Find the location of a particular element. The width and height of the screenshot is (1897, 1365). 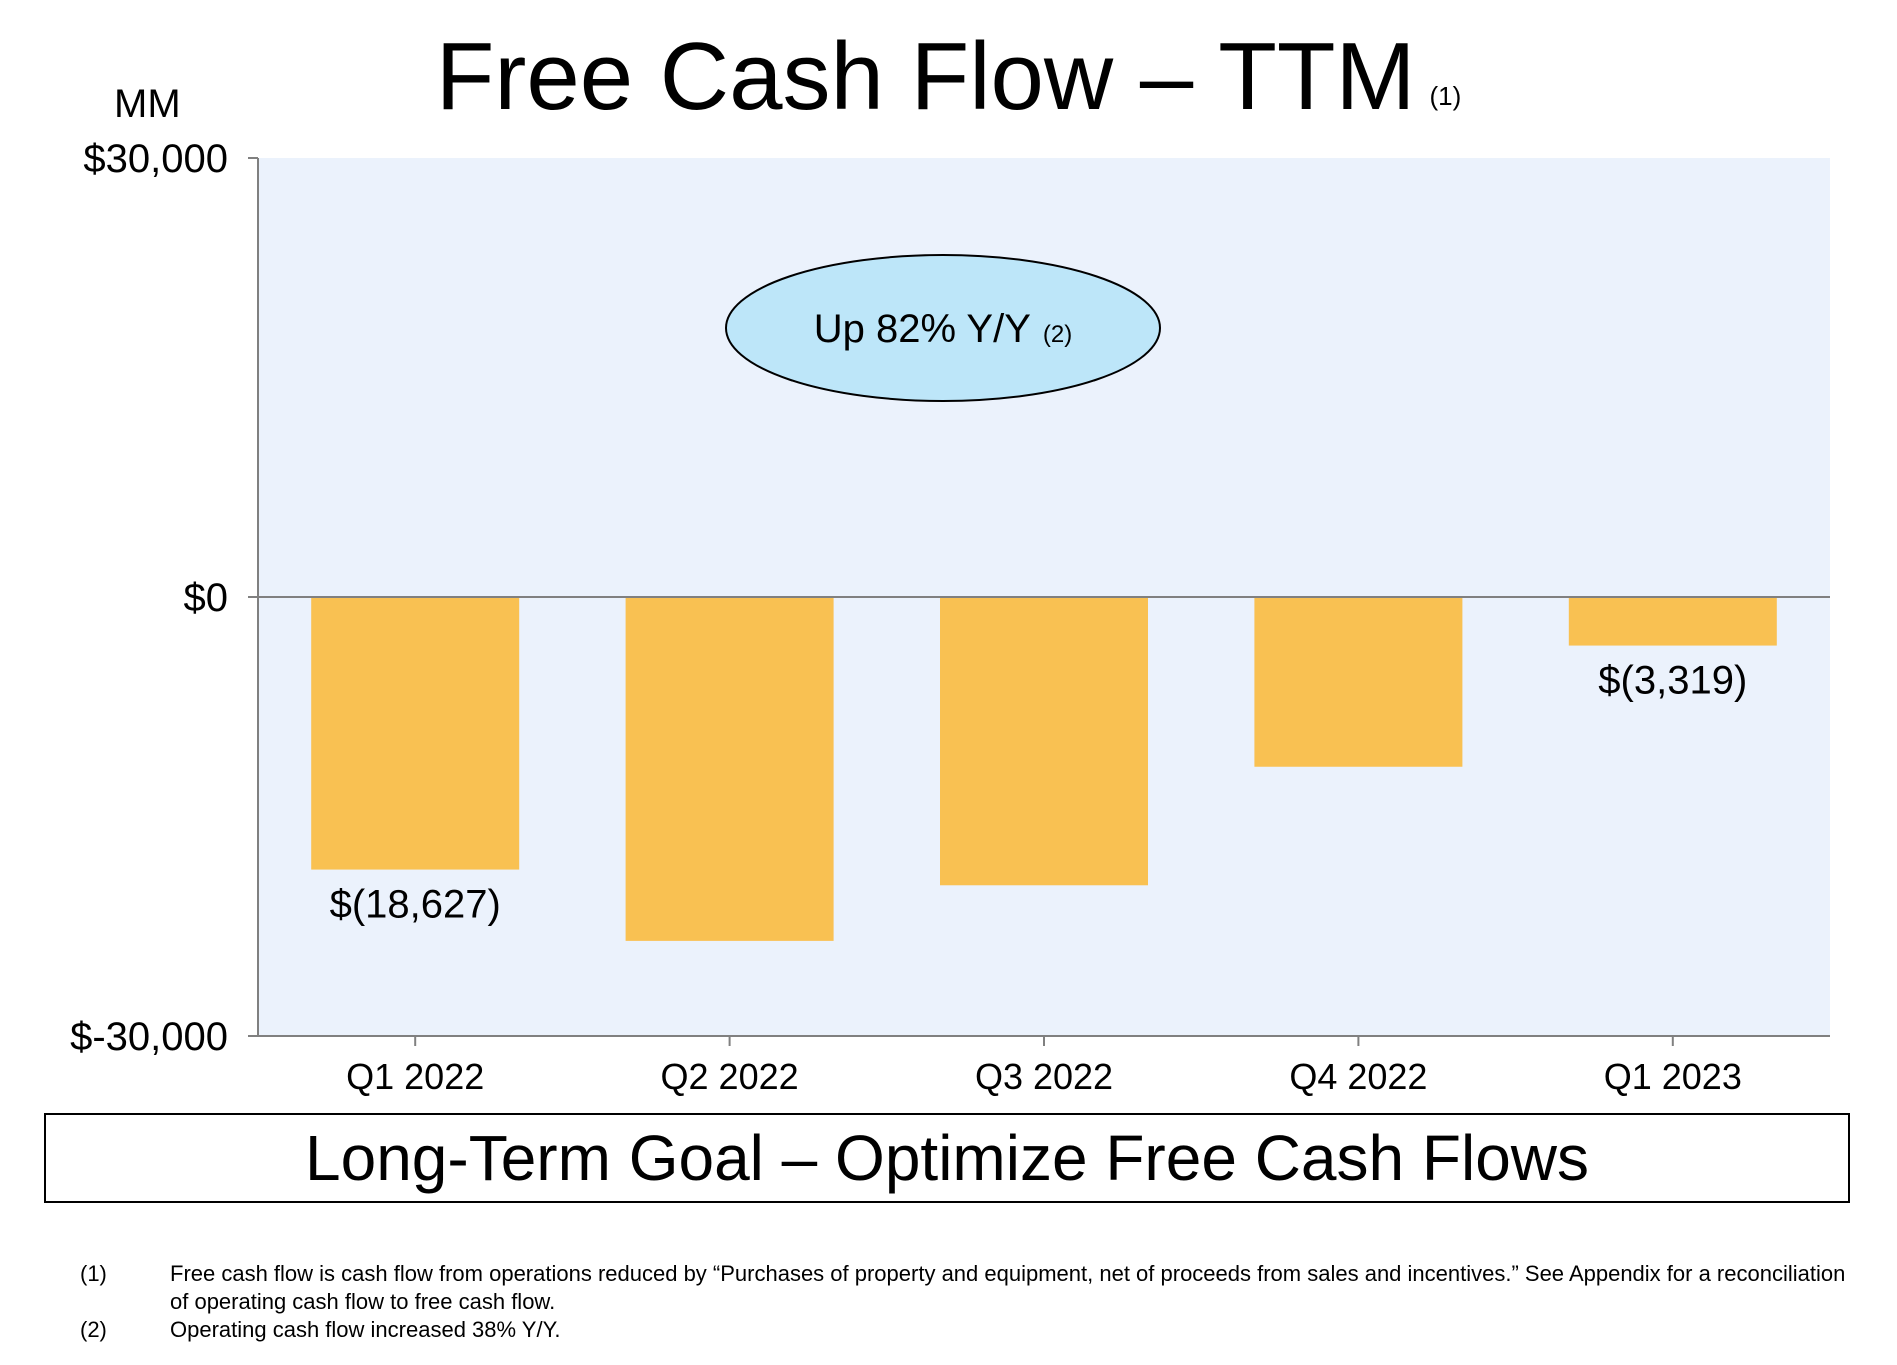

callout-bubble: Up 82% Y/Y (2) is located at coordinates (943, 328).